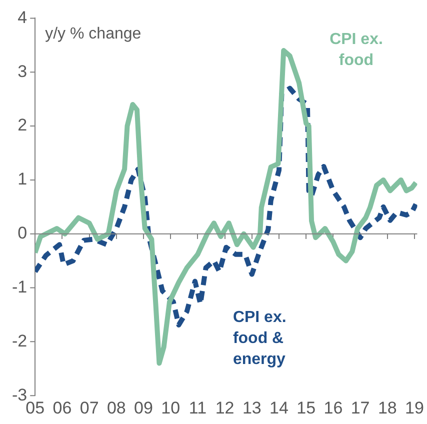  I want to click on y-tick-label: 3, so click(23, 71).